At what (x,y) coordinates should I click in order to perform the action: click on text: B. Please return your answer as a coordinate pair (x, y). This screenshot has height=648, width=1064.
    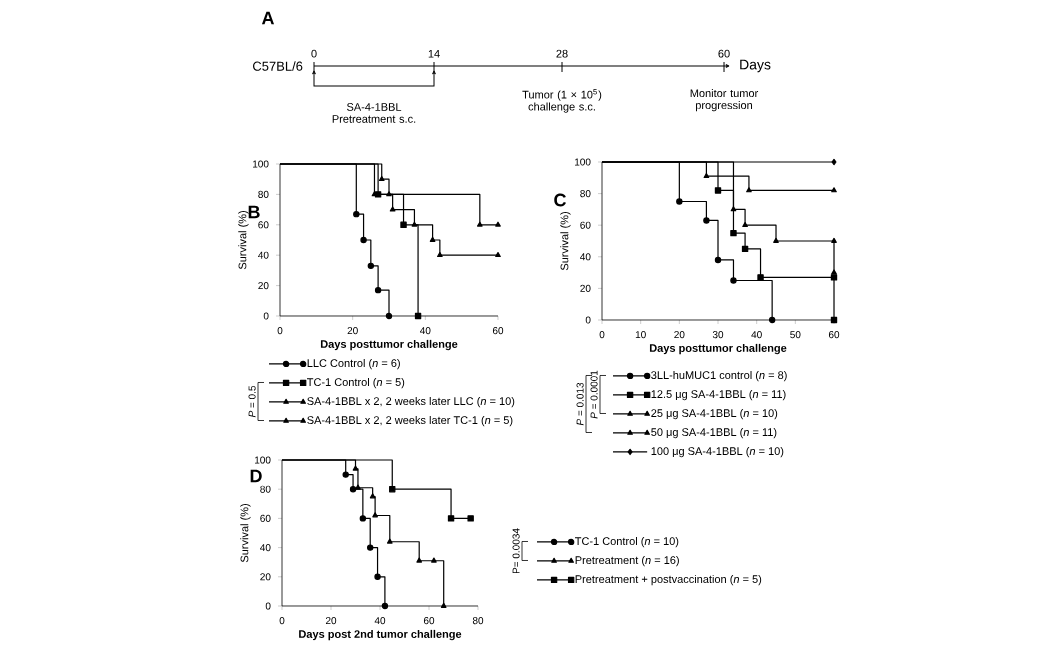
    Looking at the image, I should click on (254, 212).